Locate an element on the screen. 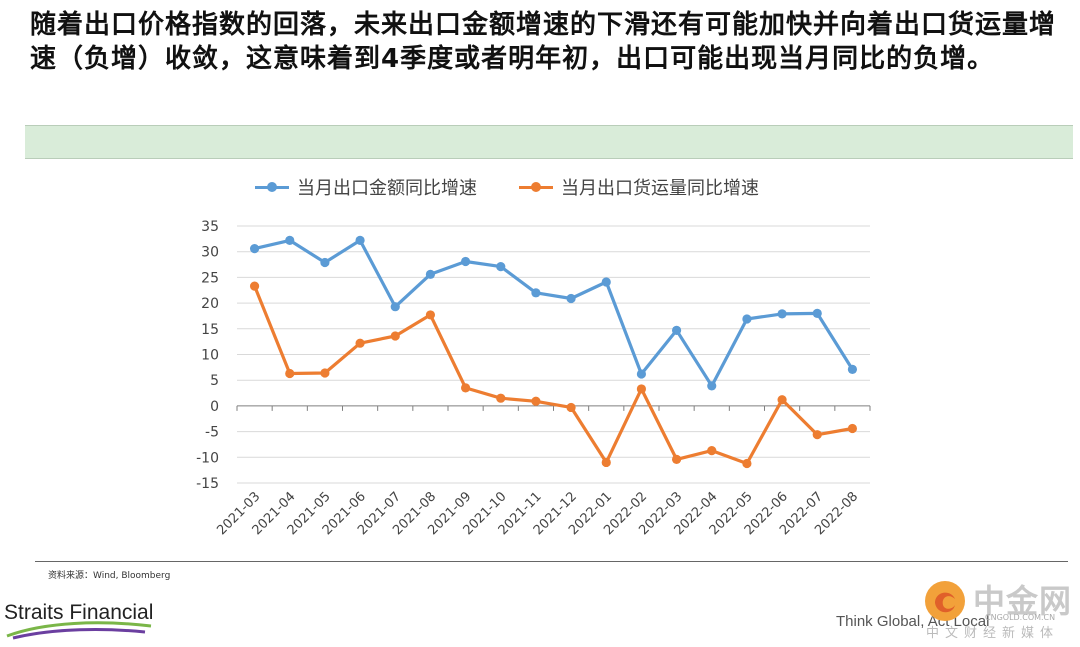 Image resolution: width=1080 pixels, height=647 pixels. y-tick-label: 35 is located at coordinates (210, 227).